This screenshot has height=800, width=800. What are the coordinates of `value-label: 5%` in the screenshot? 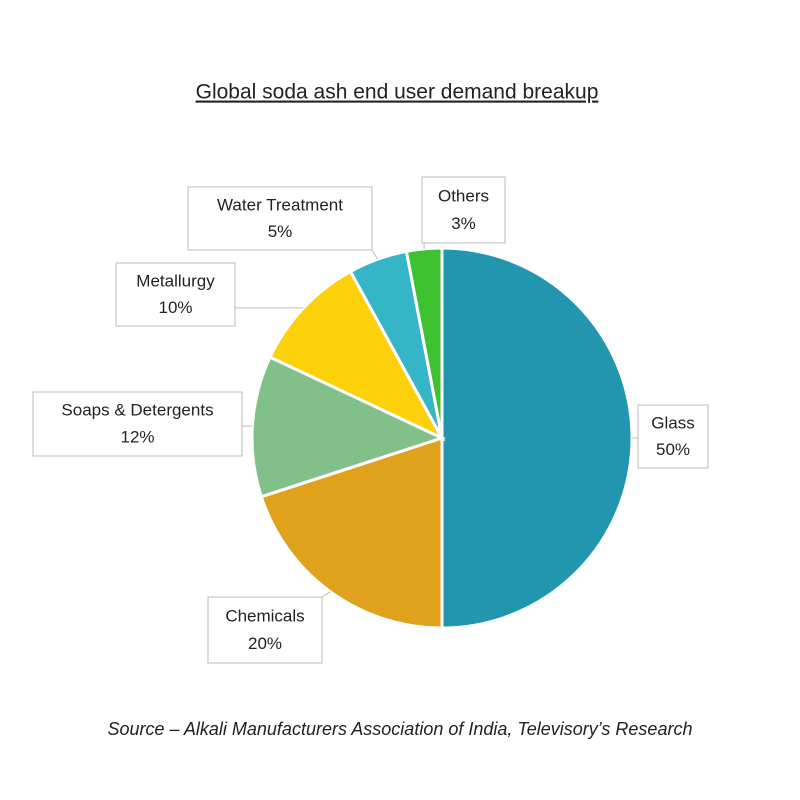 It's located at (280, 231).